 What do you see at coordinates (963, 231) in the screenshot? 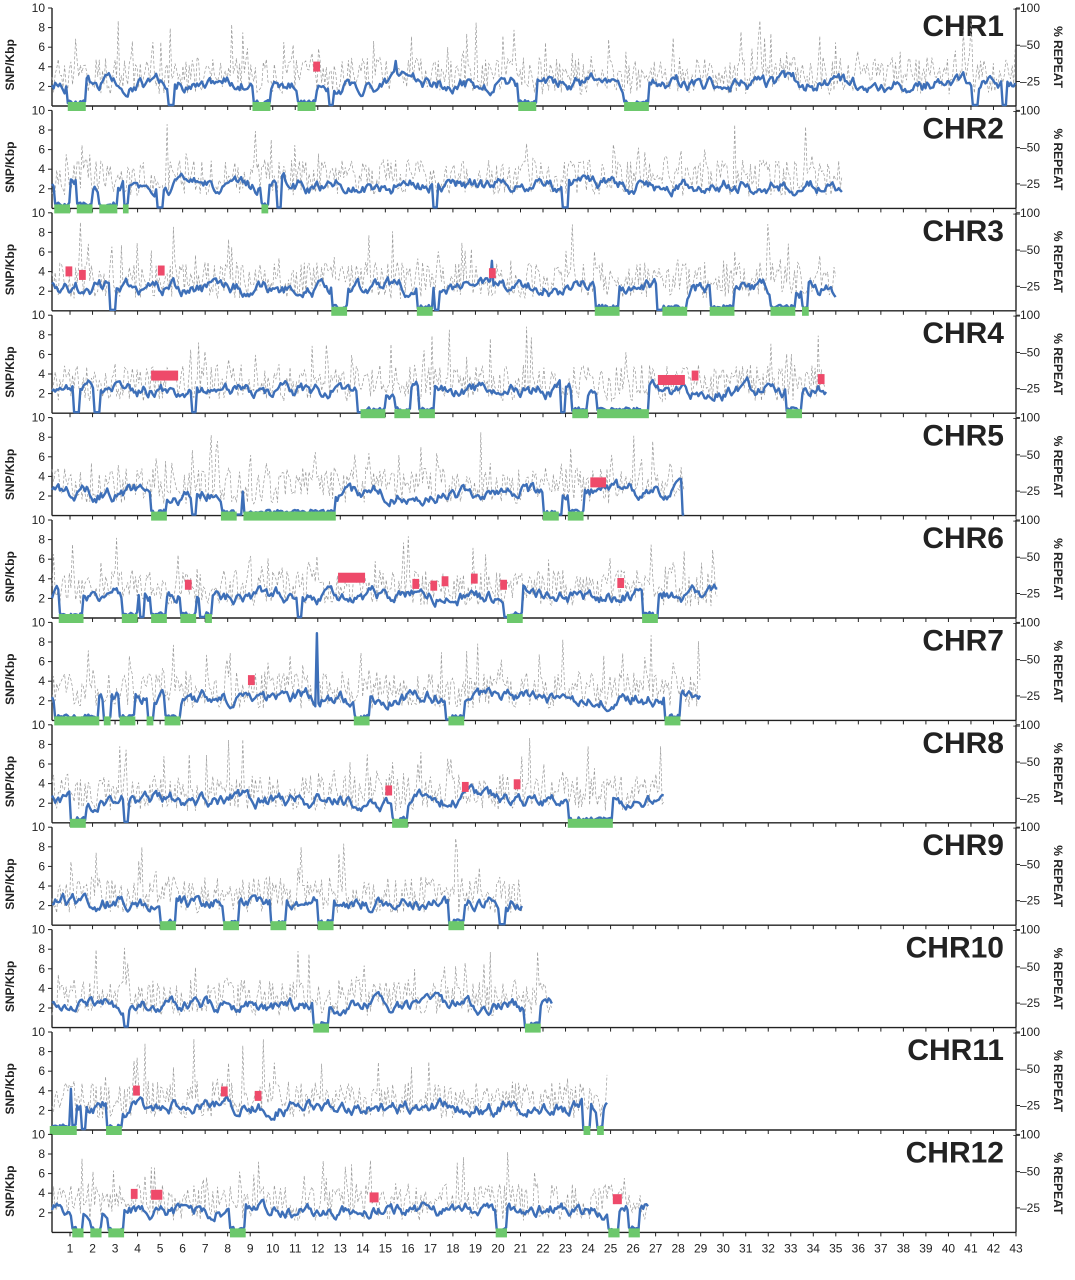
I see `chromosome-label: CHR3` at bounding box center [963, 231].